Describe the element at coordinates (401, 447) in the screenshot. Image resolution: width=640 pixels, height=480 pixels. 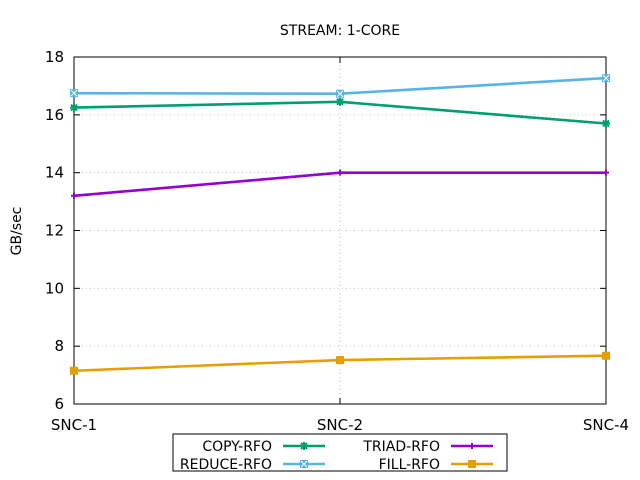
I see `legend-label: TRIAD-RFO` at that location.